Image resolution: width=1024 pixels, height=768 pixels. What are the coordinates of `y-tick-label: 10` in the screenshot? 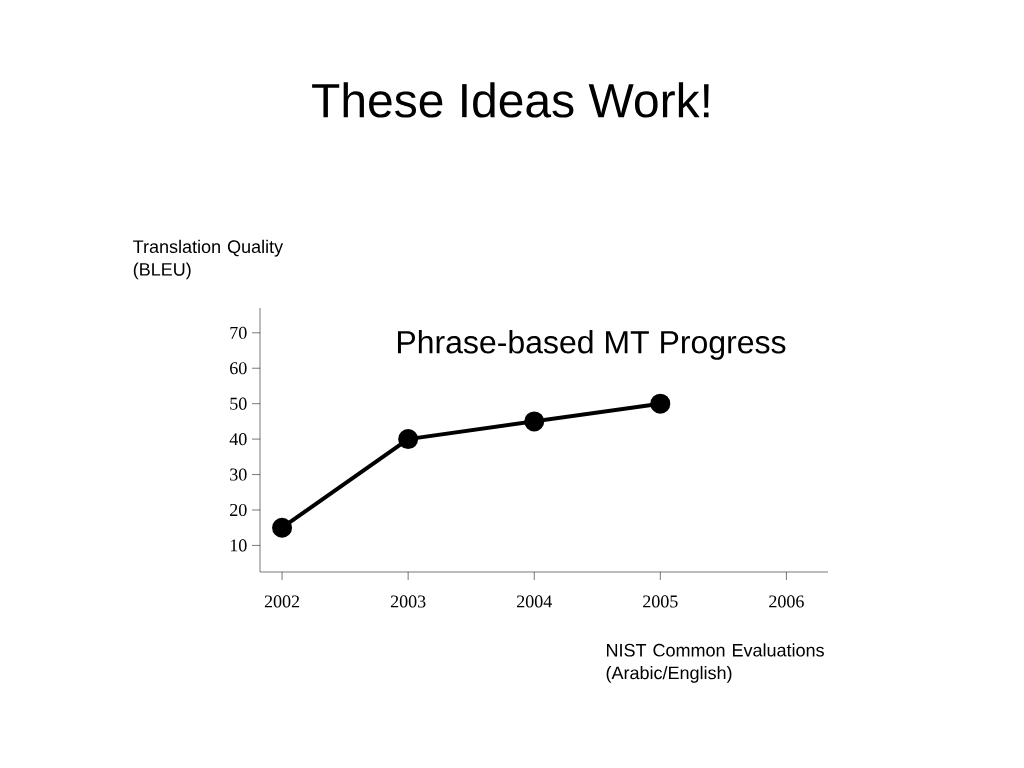 It's located at (238, 545).